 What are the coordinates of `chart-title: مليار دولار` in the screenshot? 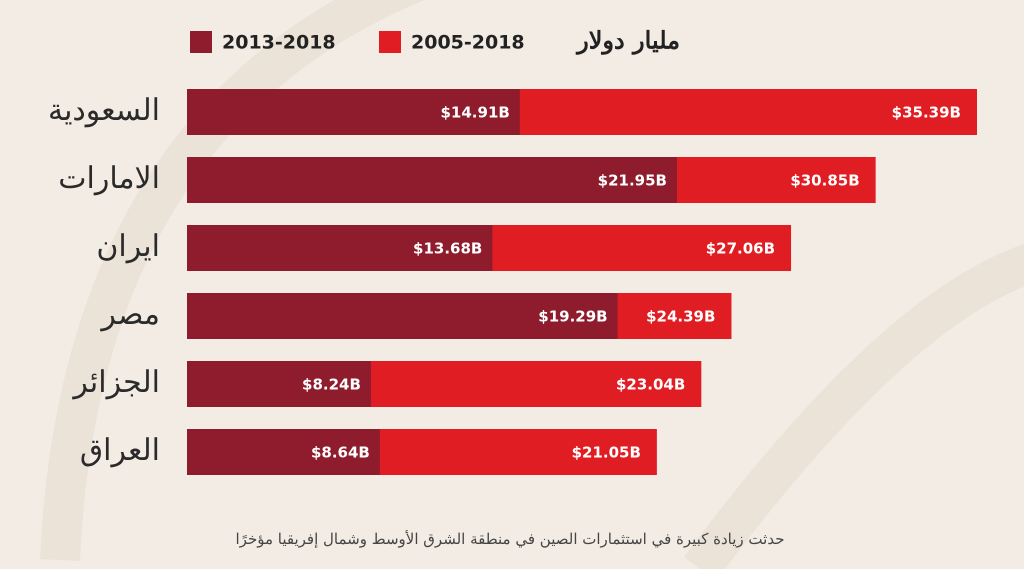 It's located at (627, 41).